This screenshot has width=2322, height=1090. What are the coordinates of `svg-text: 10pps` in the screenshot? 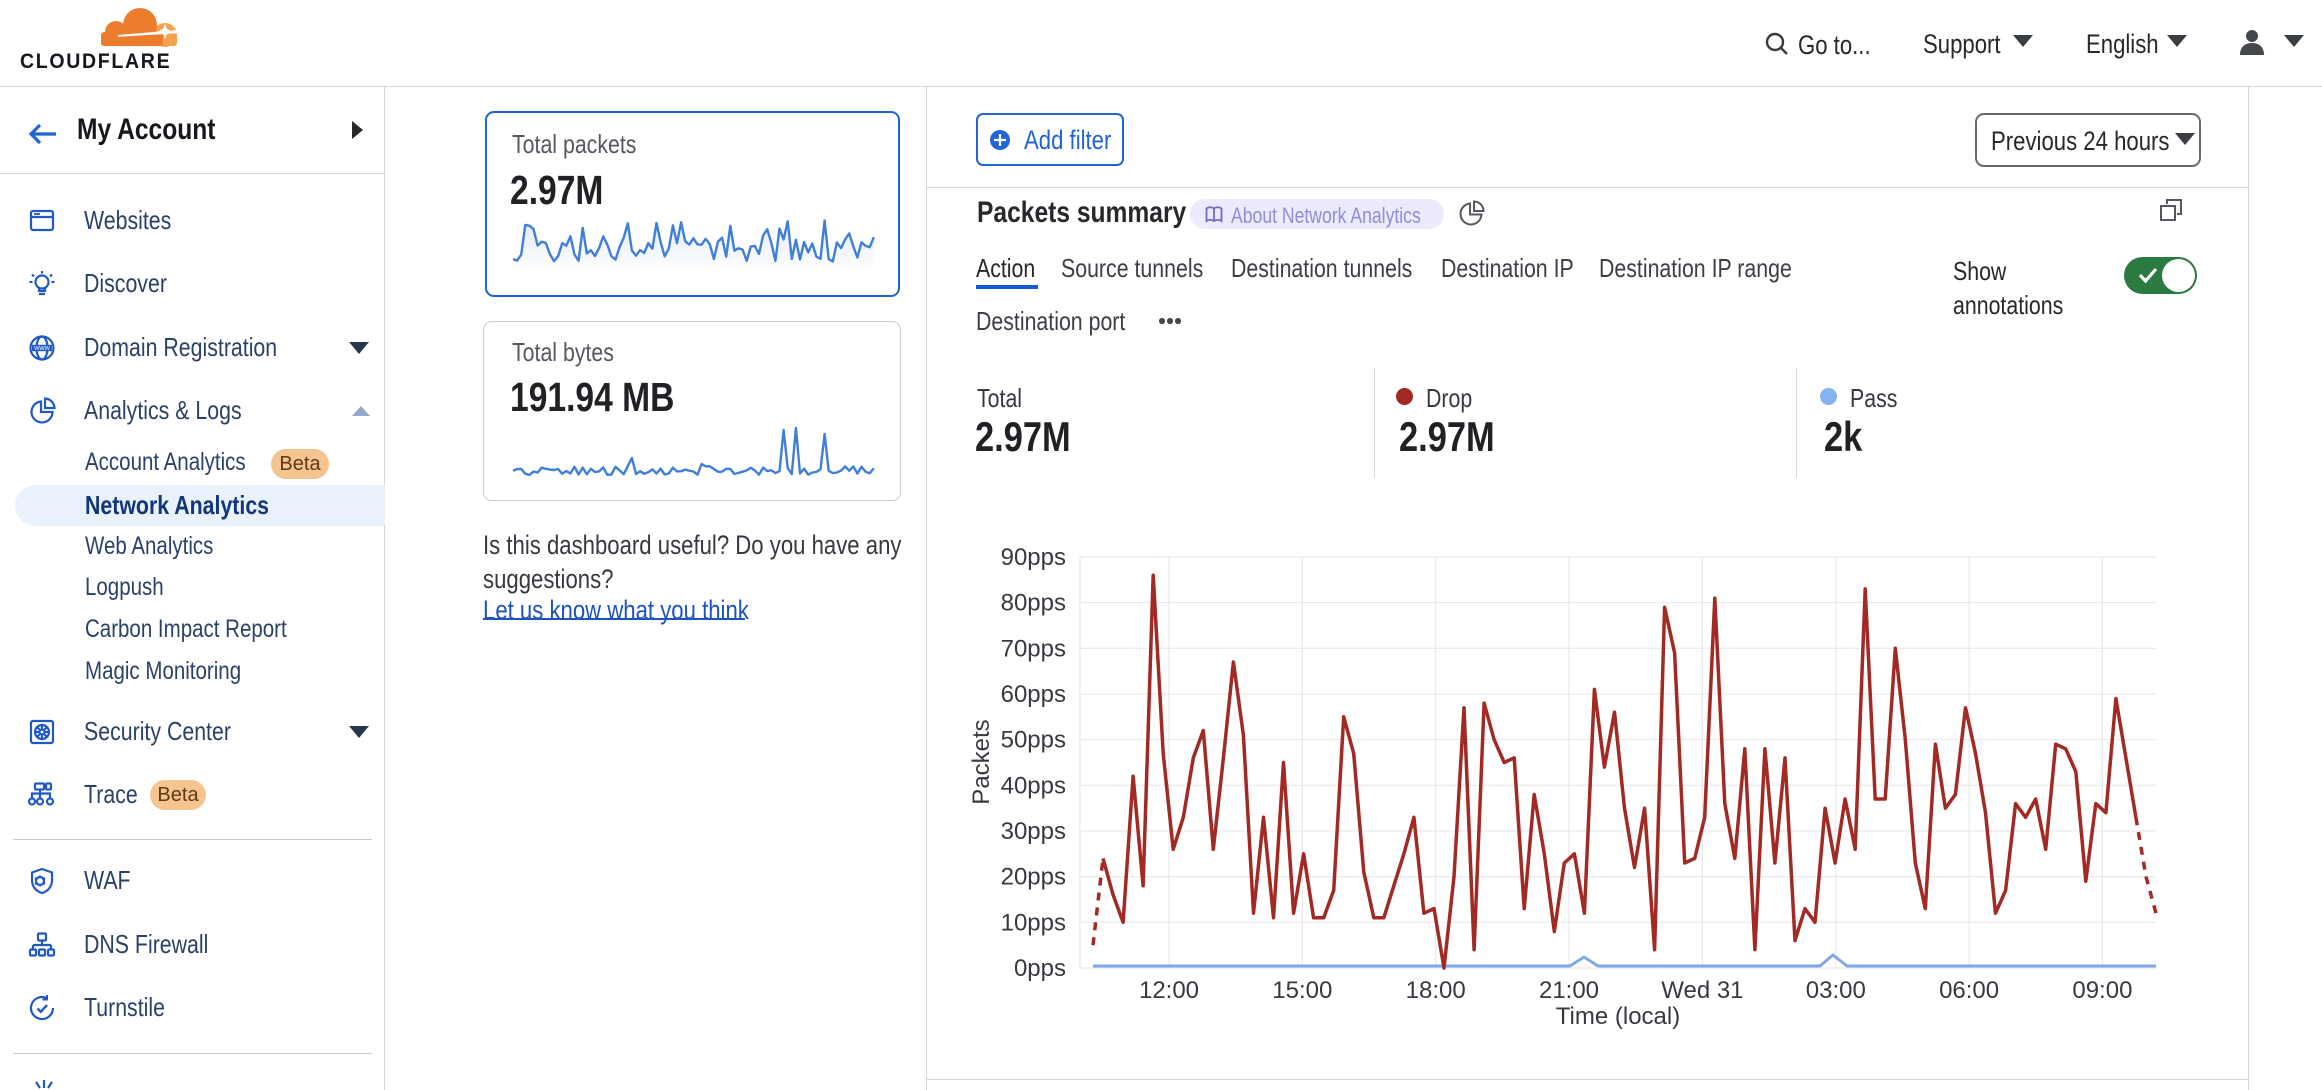 It's located at (1033, 922).